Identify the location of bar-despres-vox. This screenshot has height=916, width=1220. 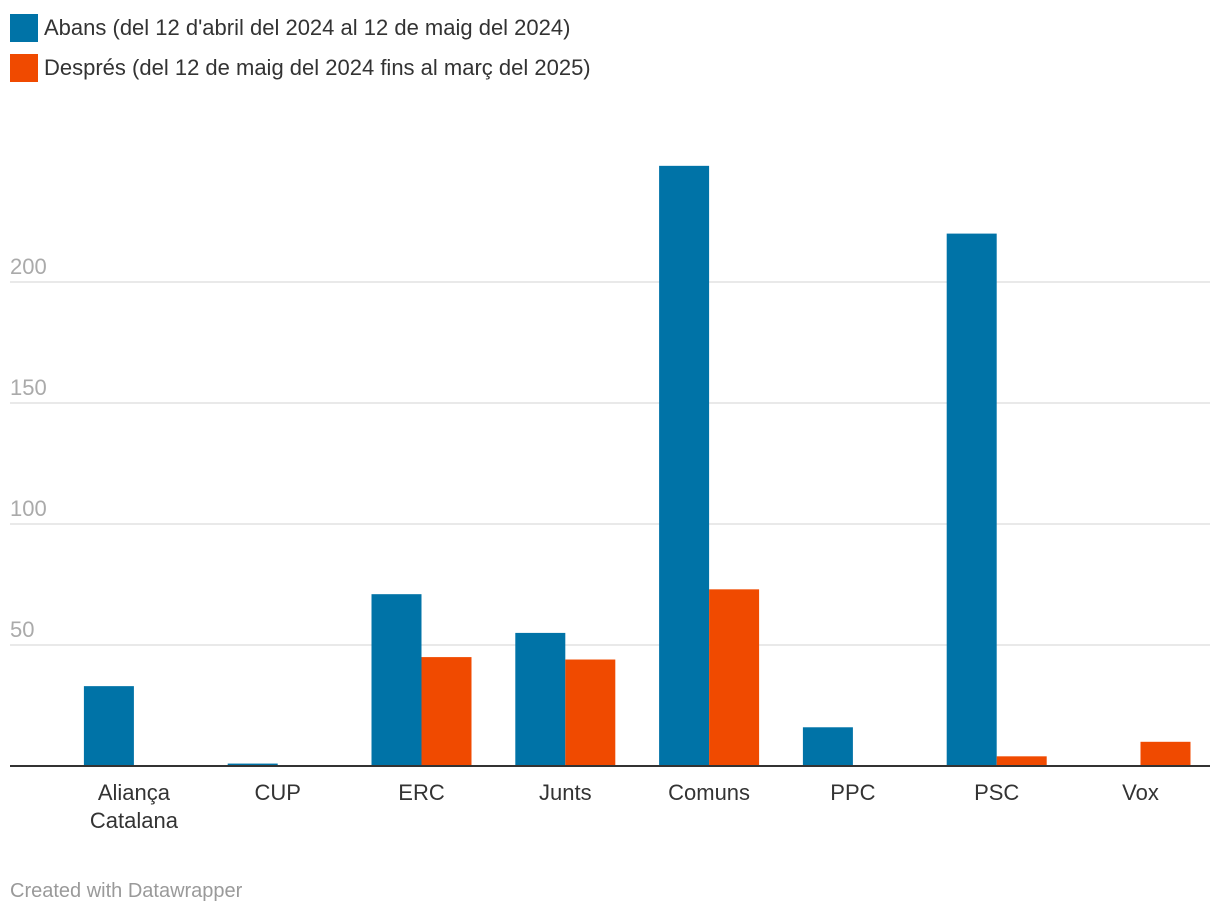
(1165, 753).